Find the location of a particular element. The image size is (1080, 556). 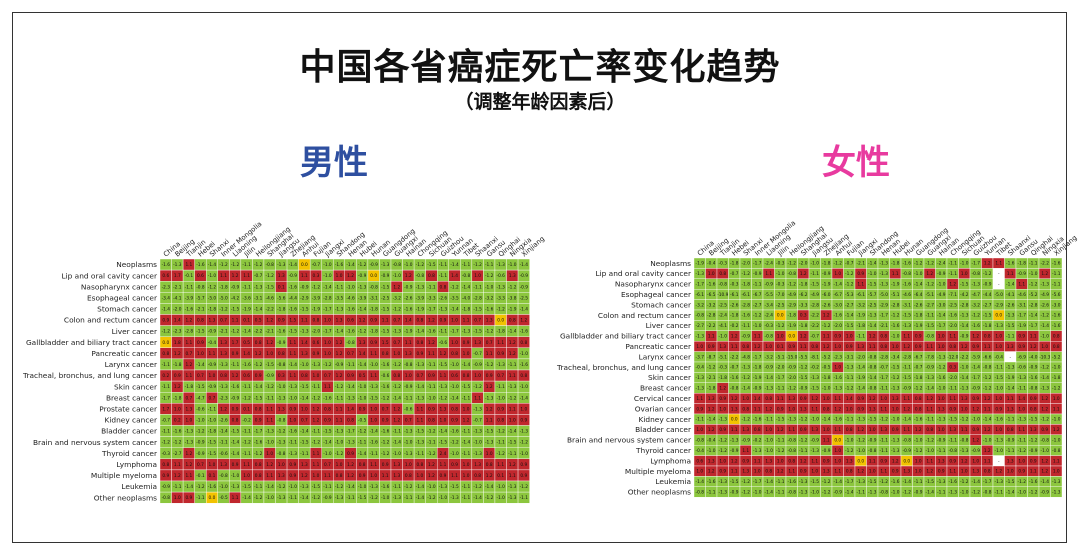

male-cell-value: 0.0 is located at coordinates (500, 321).